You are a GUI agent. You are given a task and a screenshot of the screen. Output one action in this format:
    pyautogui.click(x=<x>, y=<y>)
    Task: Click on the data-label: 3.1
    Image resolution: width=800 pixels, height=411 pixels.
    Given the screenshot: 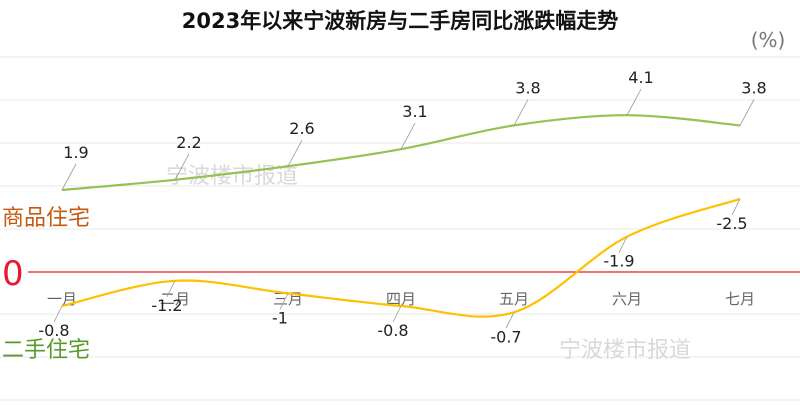 What is the action you would take?
    pyautogui.click(x=414, y=111)
    